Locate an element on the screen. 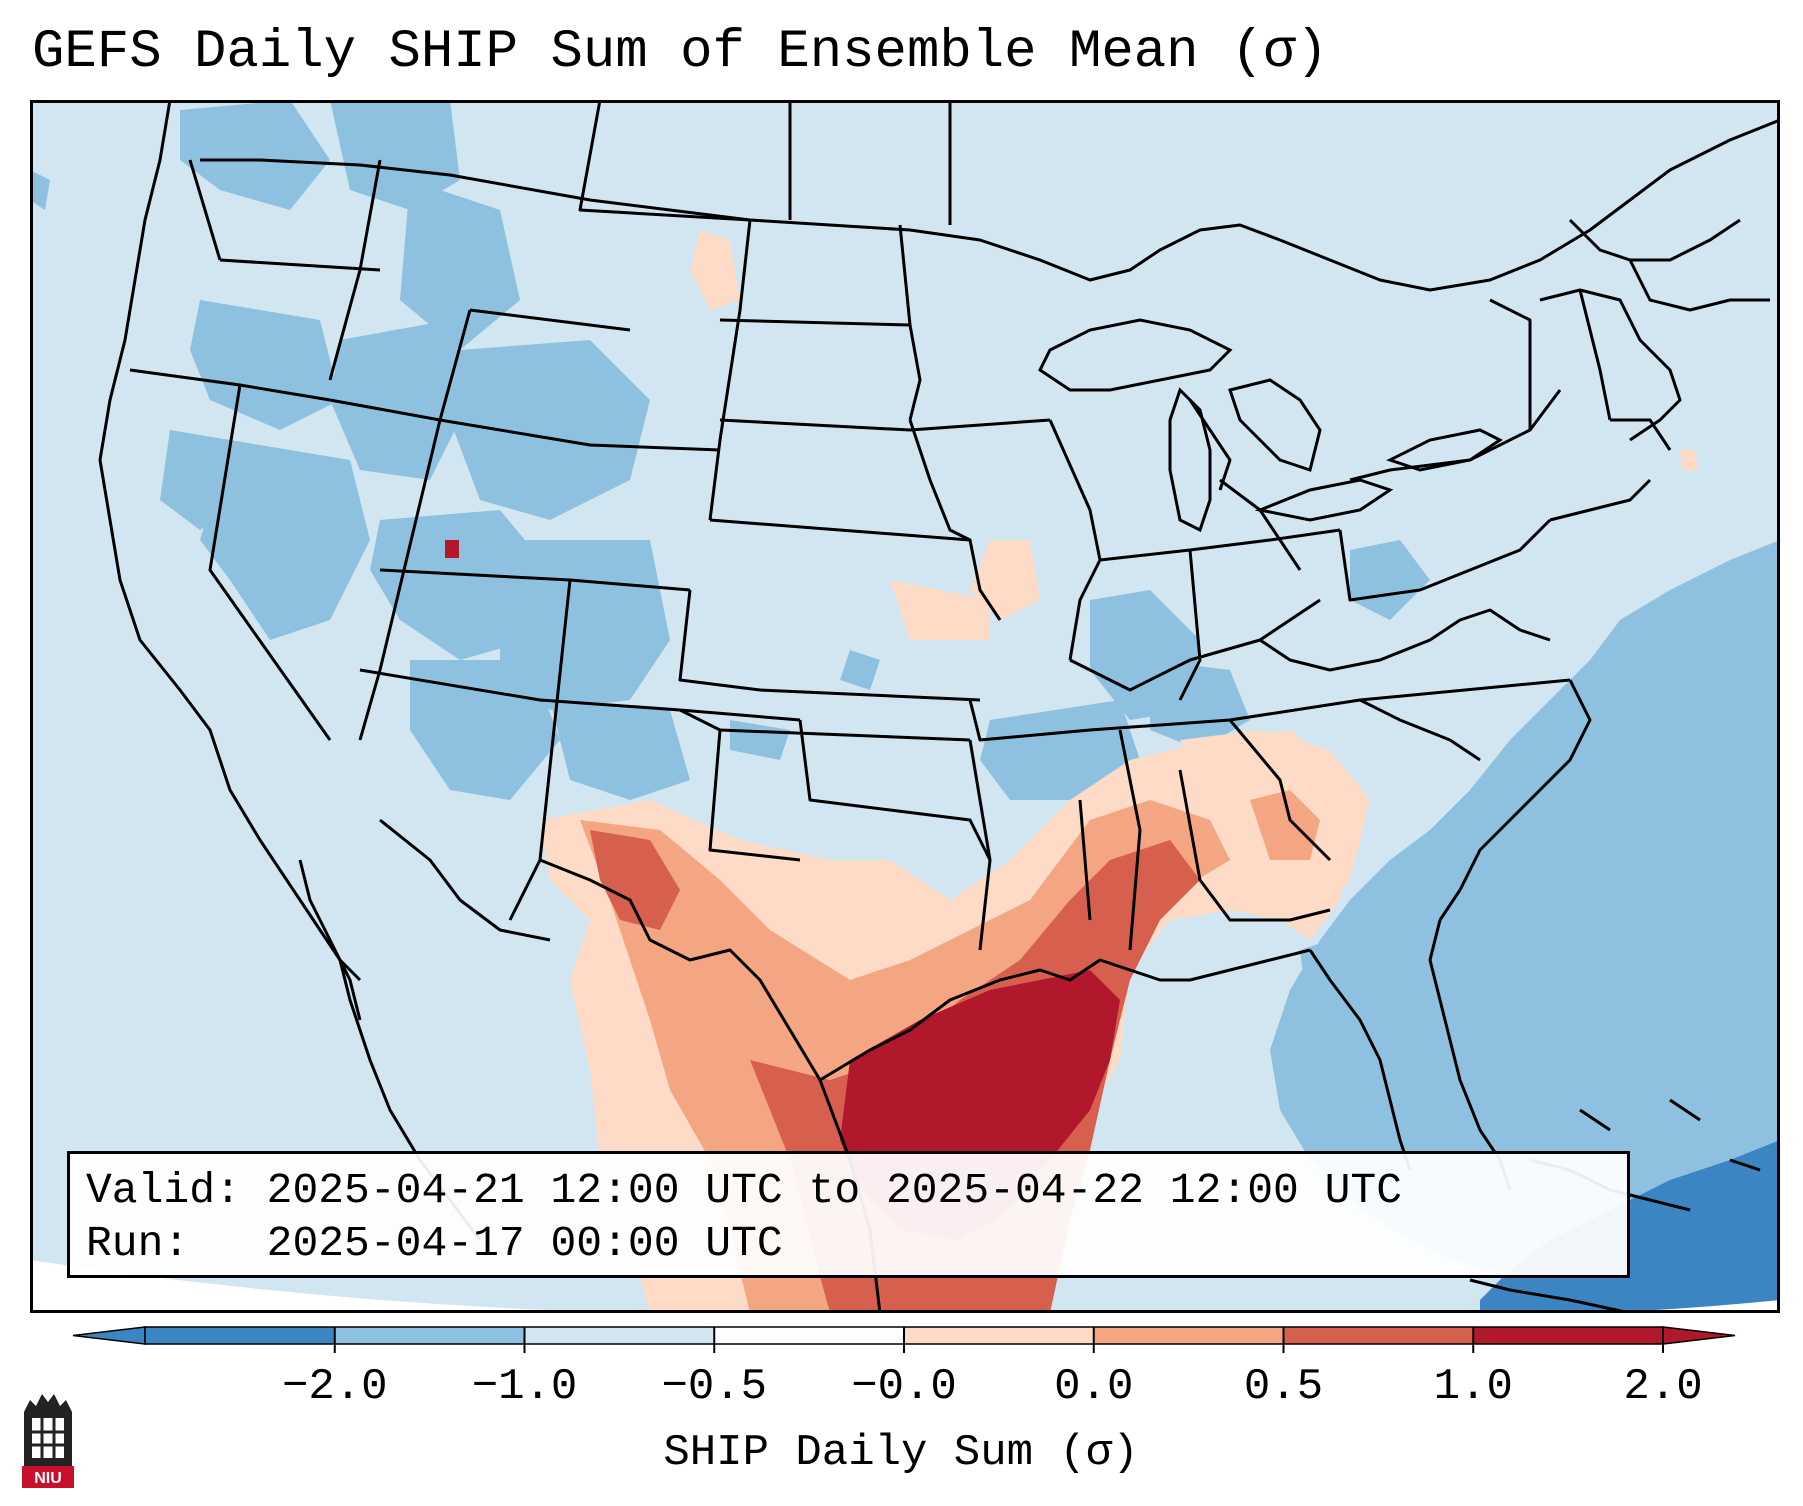  florida-blue-region is located at coordinates (1370, 1050).